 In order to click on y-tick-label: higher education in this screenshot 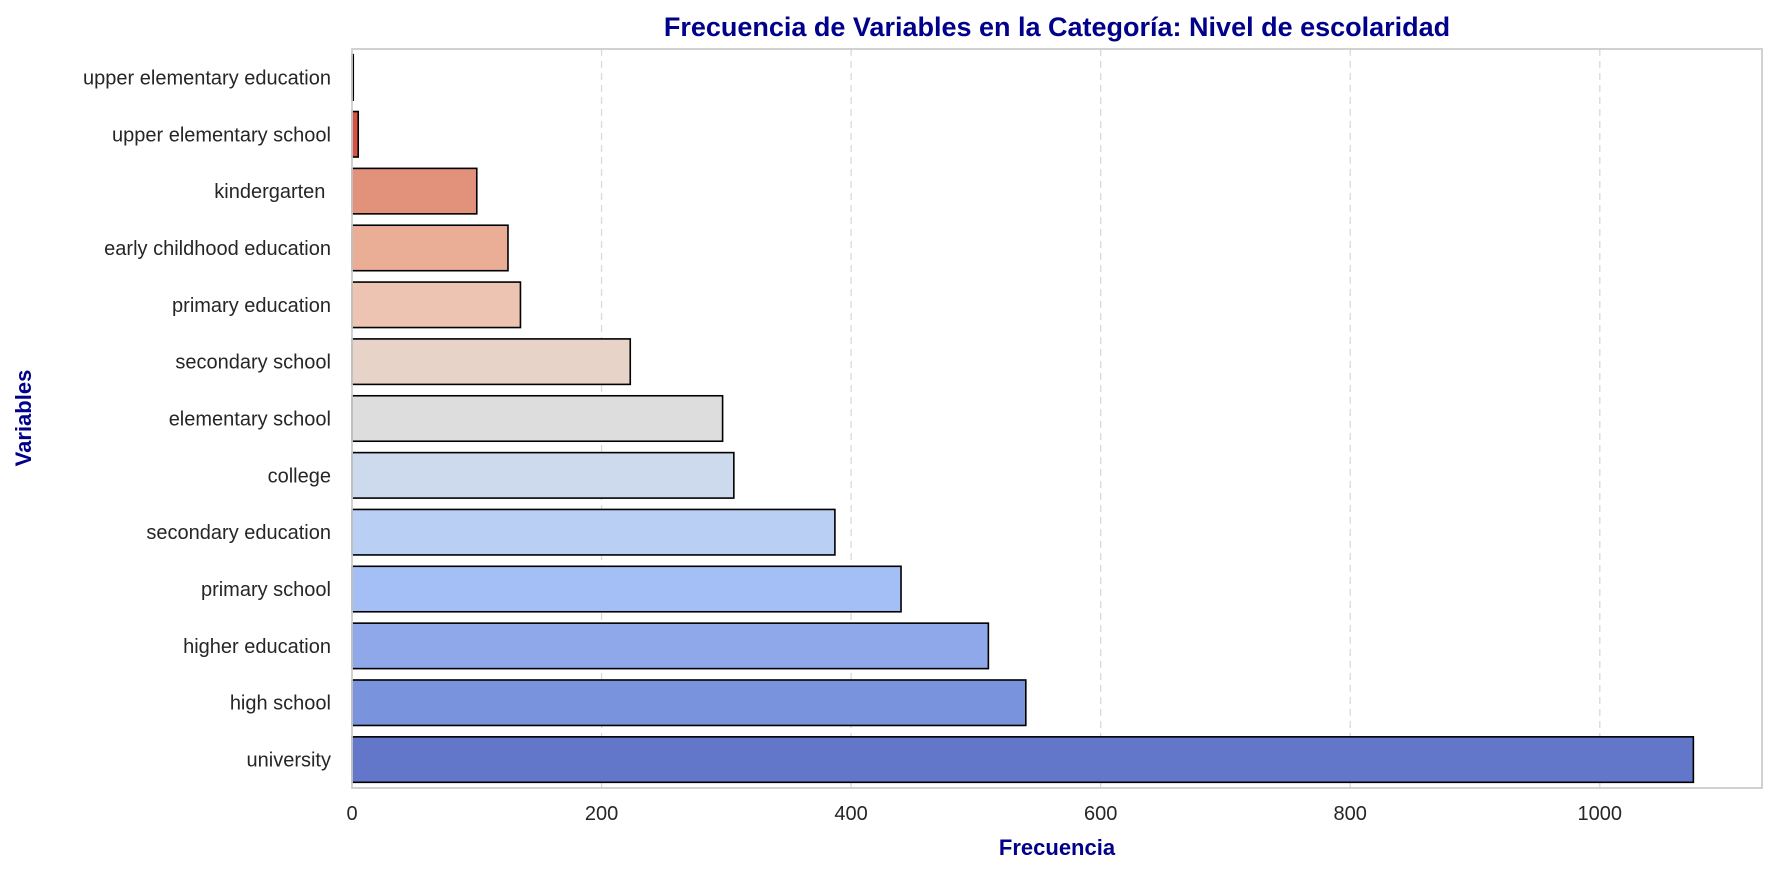, I will do `click(257, 647)`.